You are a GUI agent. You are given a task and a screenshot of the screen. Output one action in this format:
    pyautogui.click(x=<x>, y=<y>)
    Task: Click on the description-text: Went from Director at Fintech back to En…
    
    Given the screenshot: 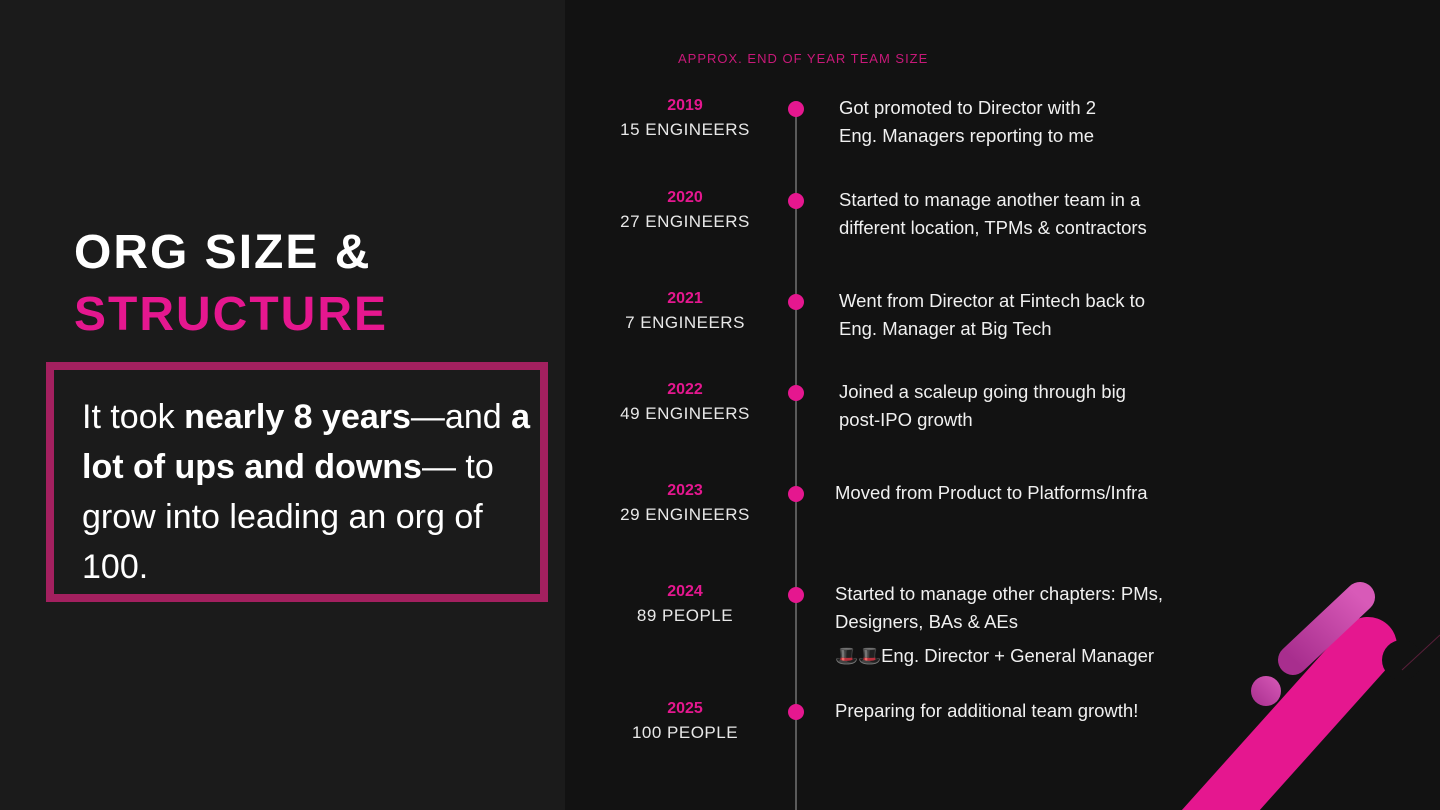 What is the action you would take?
    pyautogui.click(x=992, y=314)
    